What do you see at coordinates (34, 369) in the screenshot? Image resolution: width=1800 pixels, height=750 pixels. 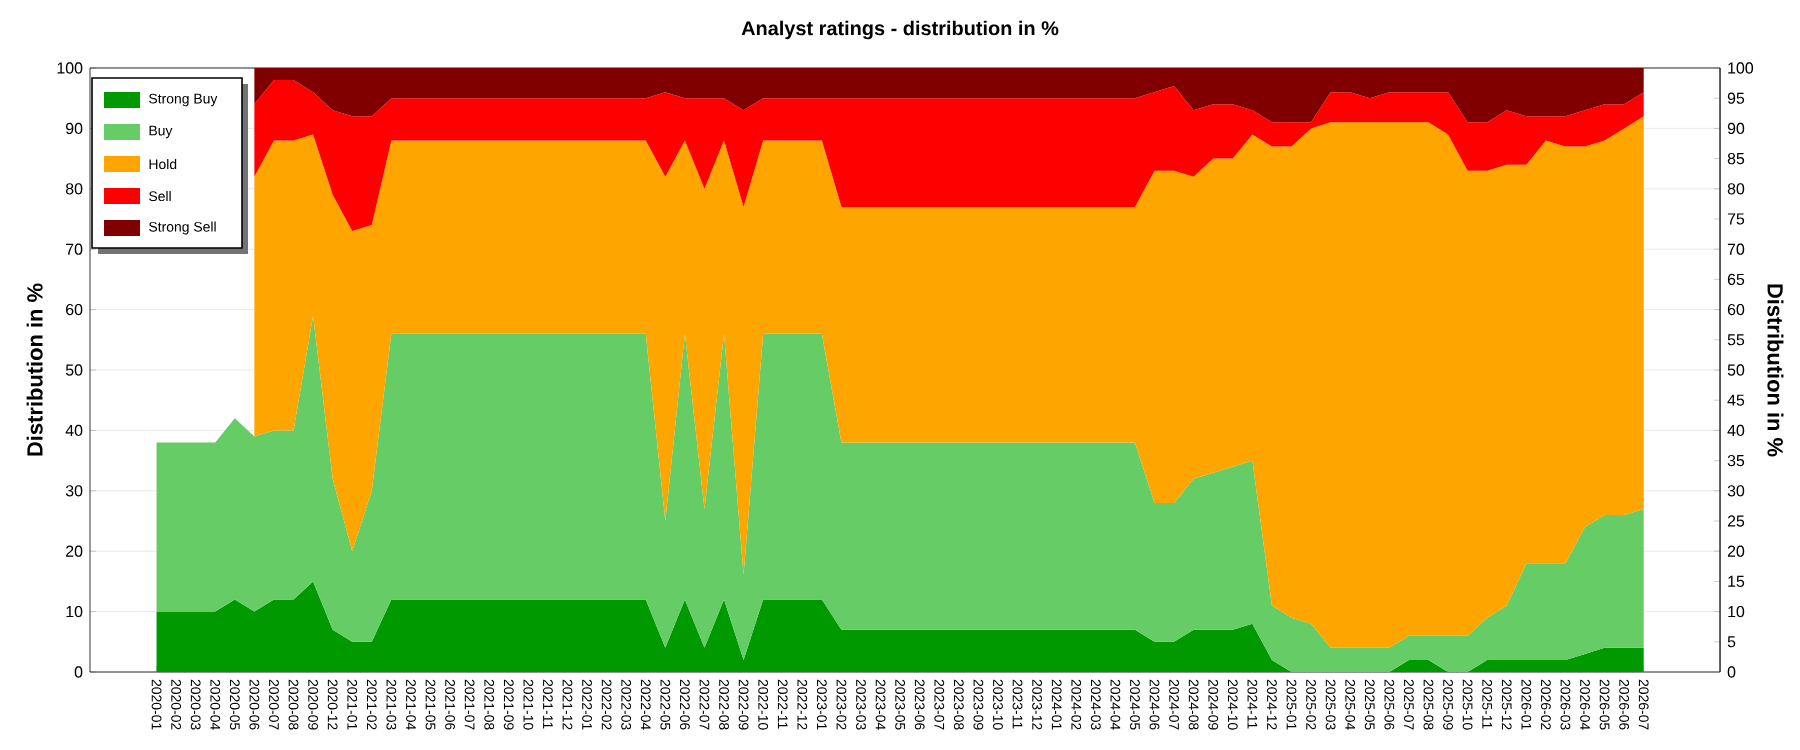 I see `y-axis-title: Distribution in %` at bounding box center [34, 369].